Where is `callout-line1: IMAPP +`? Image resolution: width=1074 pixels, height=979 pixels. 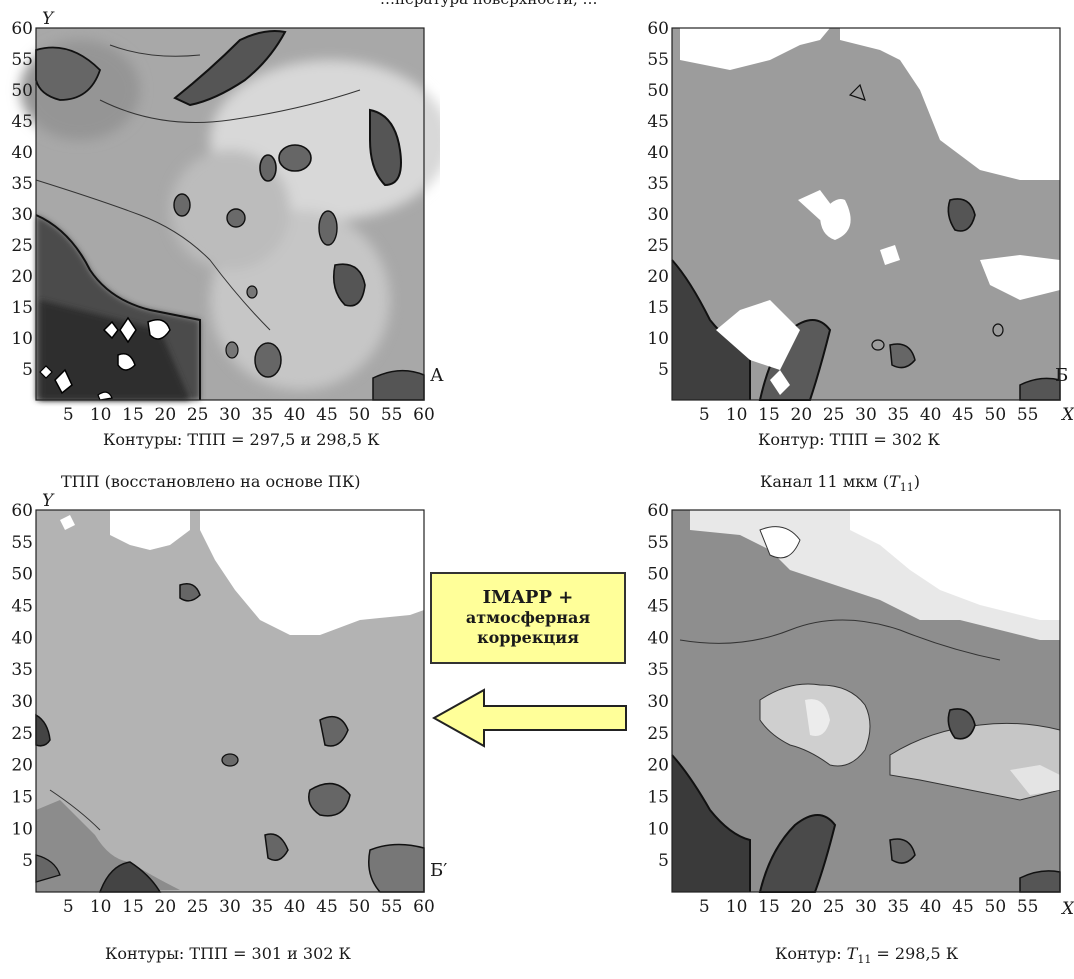 callout-line1: IMAPP + is located at coordinates (528, 597).